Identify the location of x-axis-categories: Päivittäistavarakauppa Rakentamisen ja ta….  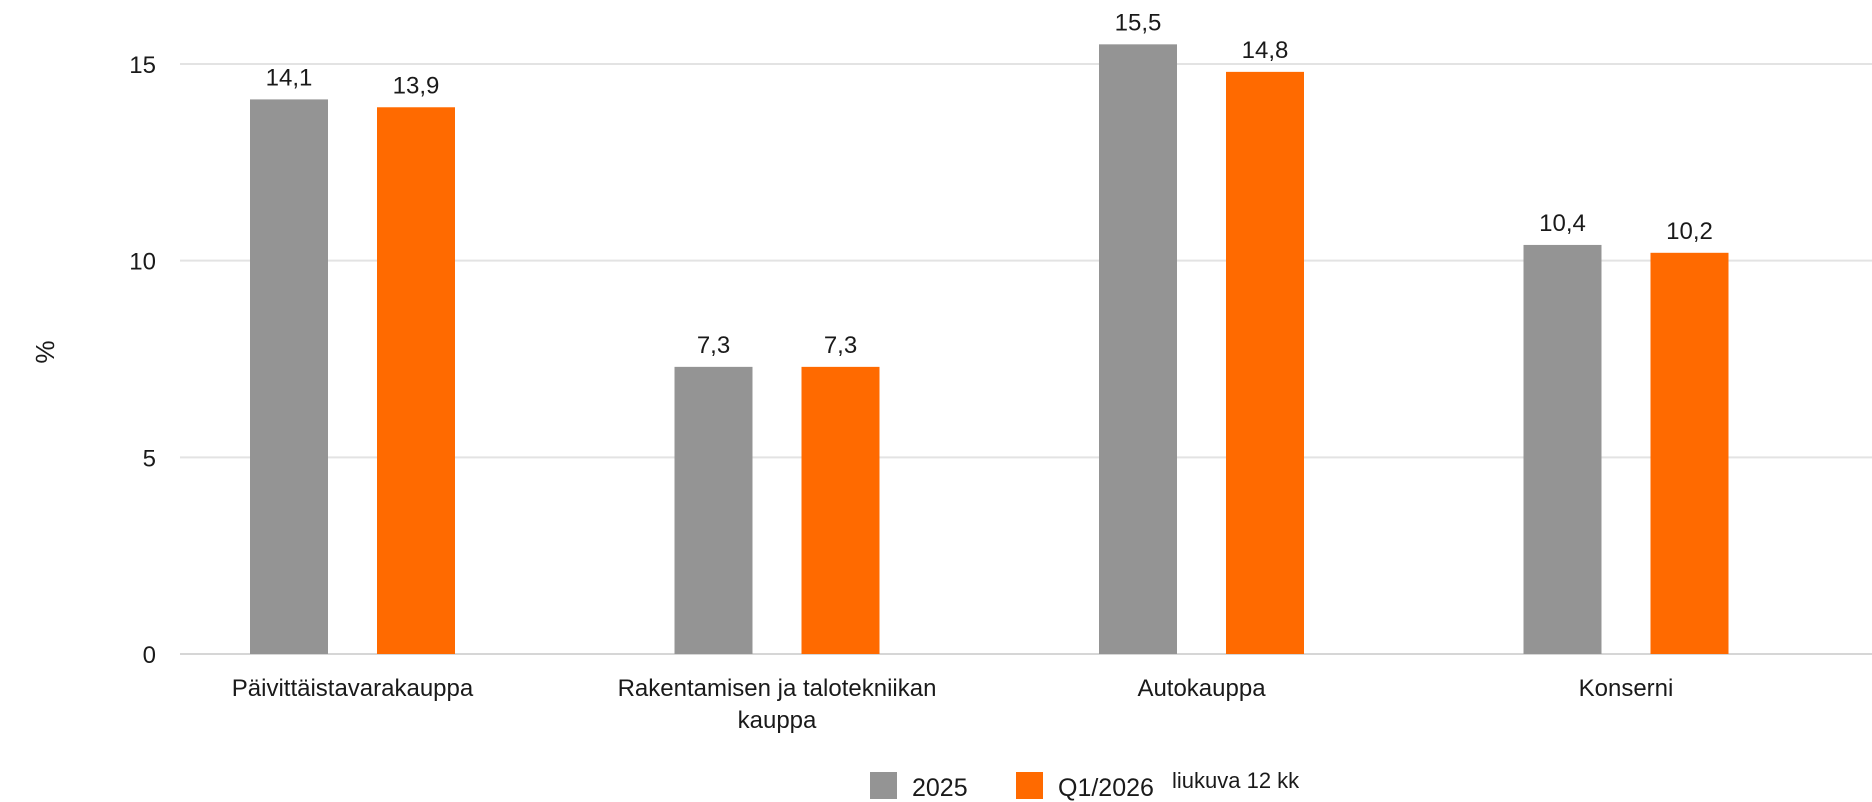
(953, 704).